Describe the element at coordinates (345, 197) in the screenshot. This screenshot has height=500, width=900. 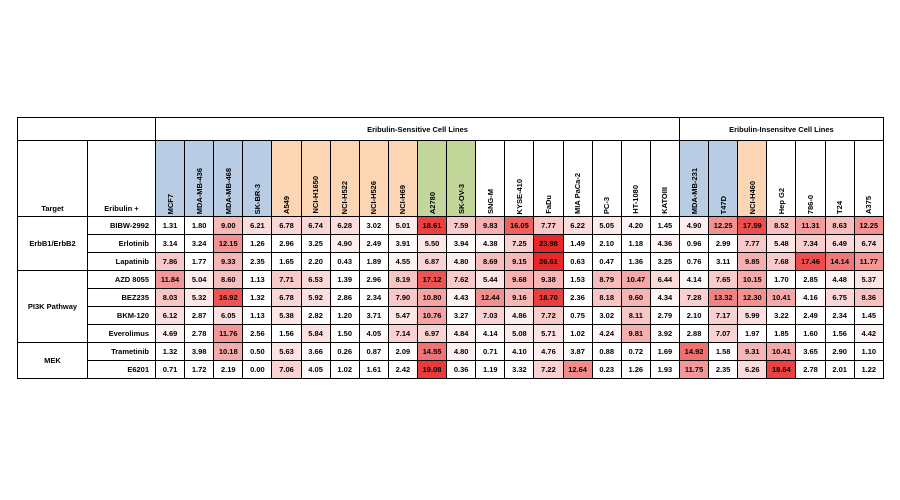
I see `cell-line-name: NCI-H522` at that location.